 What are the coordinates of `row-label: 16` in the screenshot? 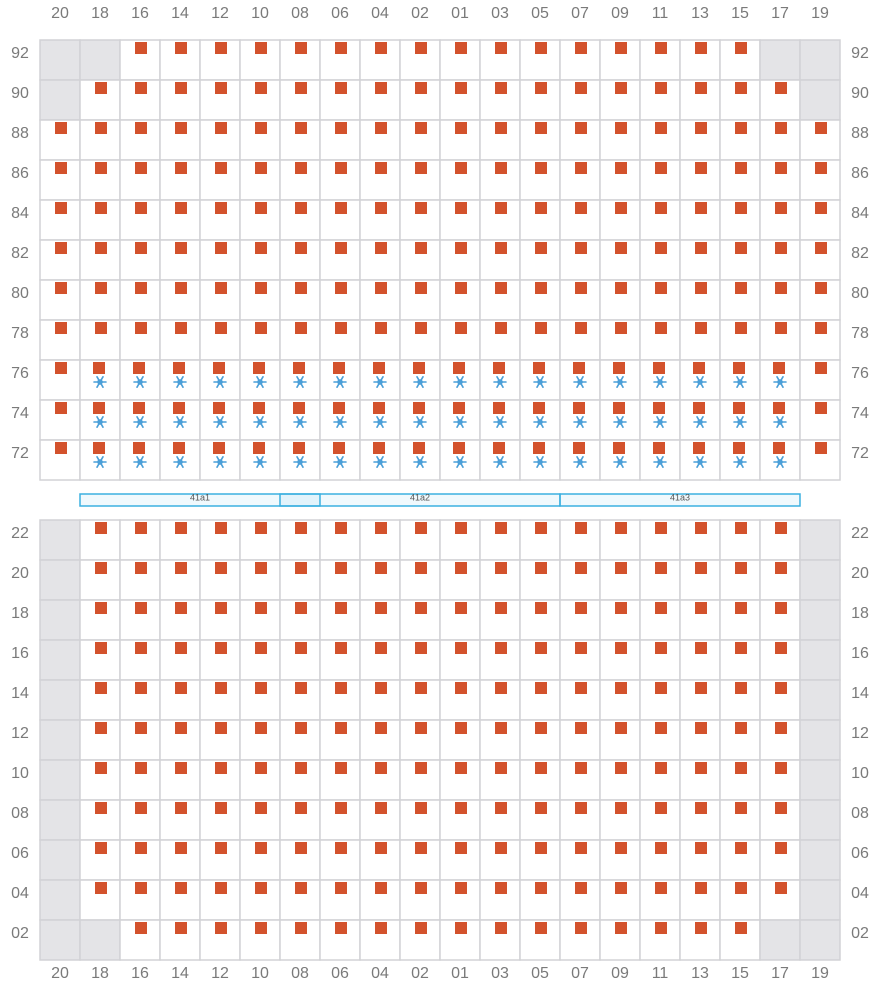 It's located at (20, 653).